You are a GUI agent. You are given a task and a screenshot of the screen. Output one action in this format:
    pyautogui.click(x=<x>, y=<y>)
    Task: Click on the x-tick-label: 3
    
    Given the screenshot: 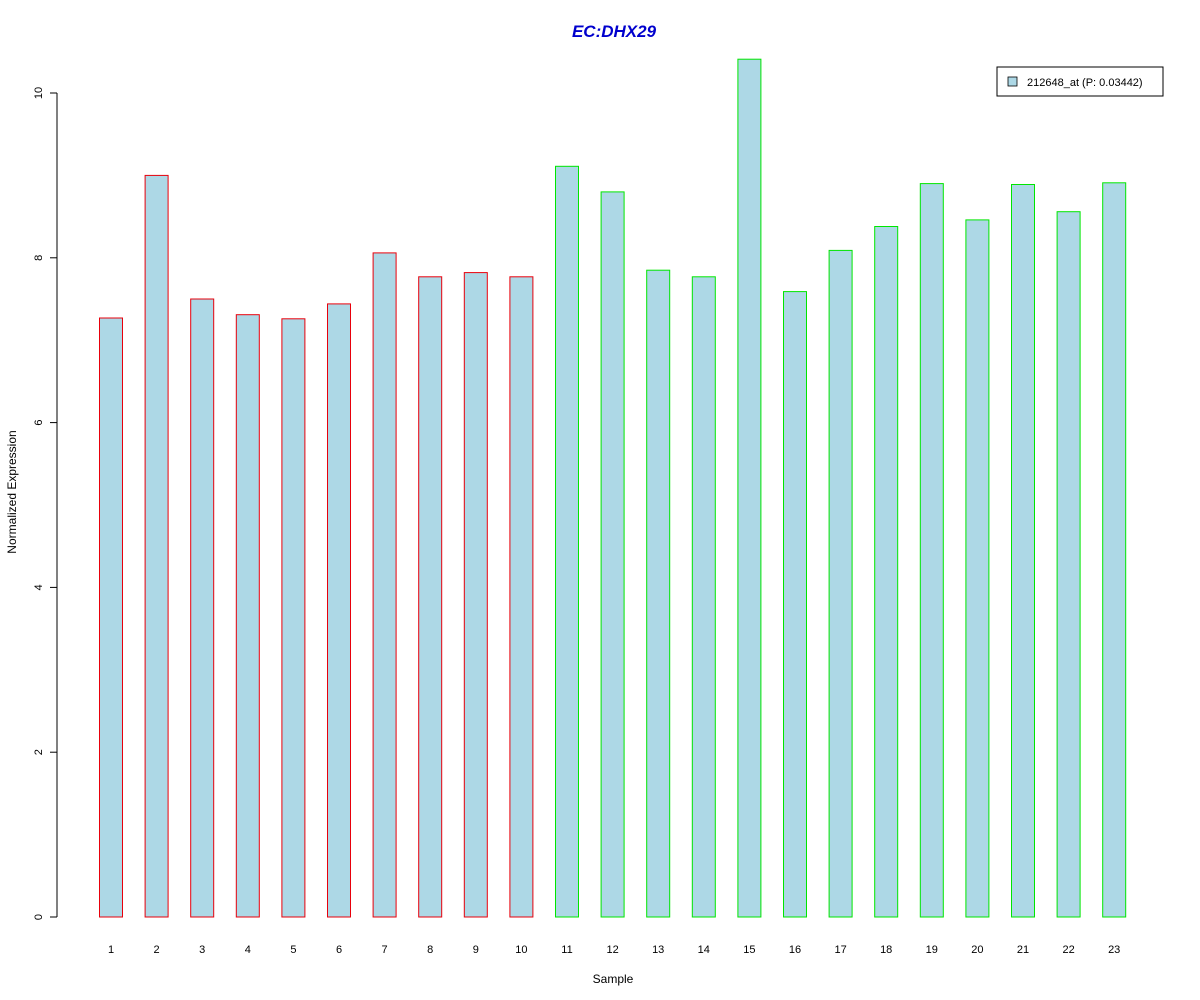 What is the action you would take?
    pyautogui.click(x=202, y=950)
    